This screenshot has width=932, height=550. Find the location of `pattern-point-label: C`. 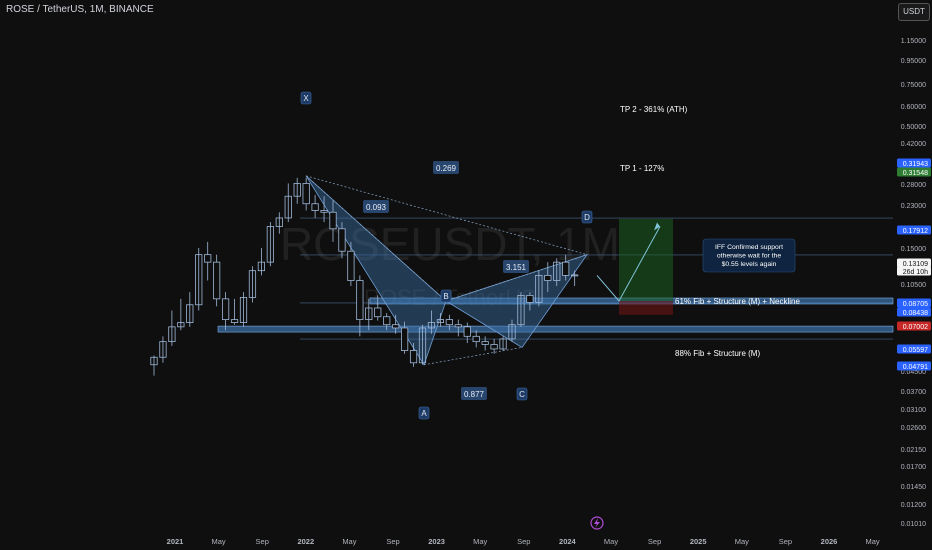

pattern-point-label: C is located at coordinates (522, 394).